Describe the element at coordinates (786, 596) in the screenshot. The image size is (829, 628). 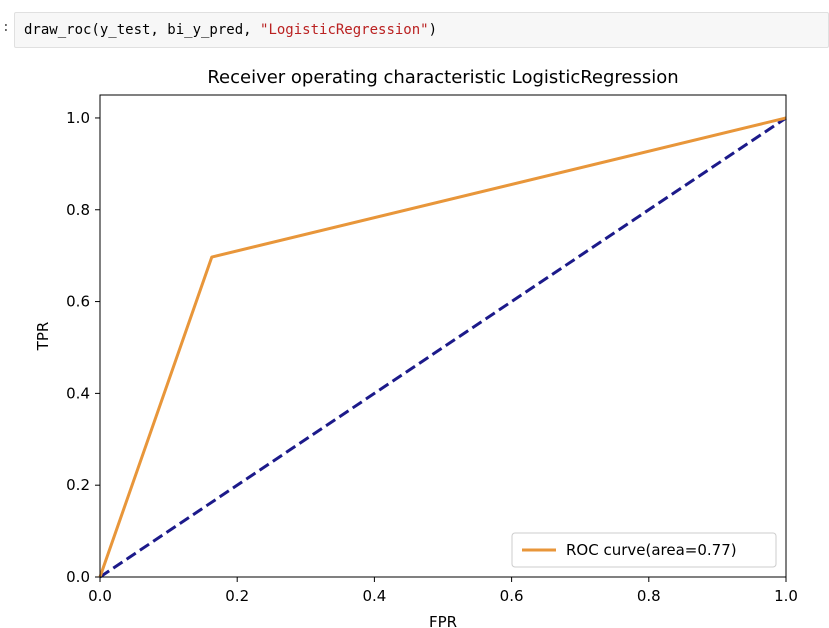
I see `x-tick-label: 1.0` at that location.